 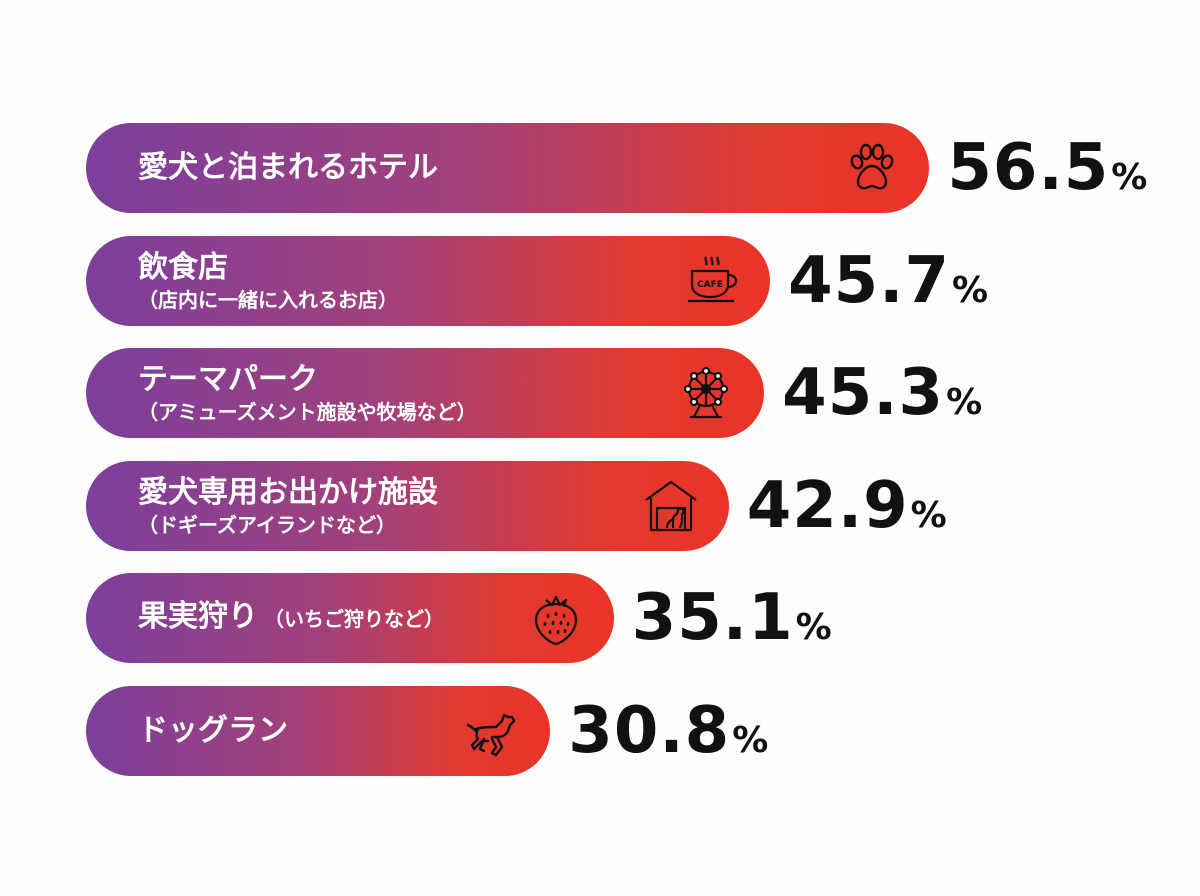 I want to click on category-name: 愛犬専用お出かけ施設, so click(x=288, y=492).